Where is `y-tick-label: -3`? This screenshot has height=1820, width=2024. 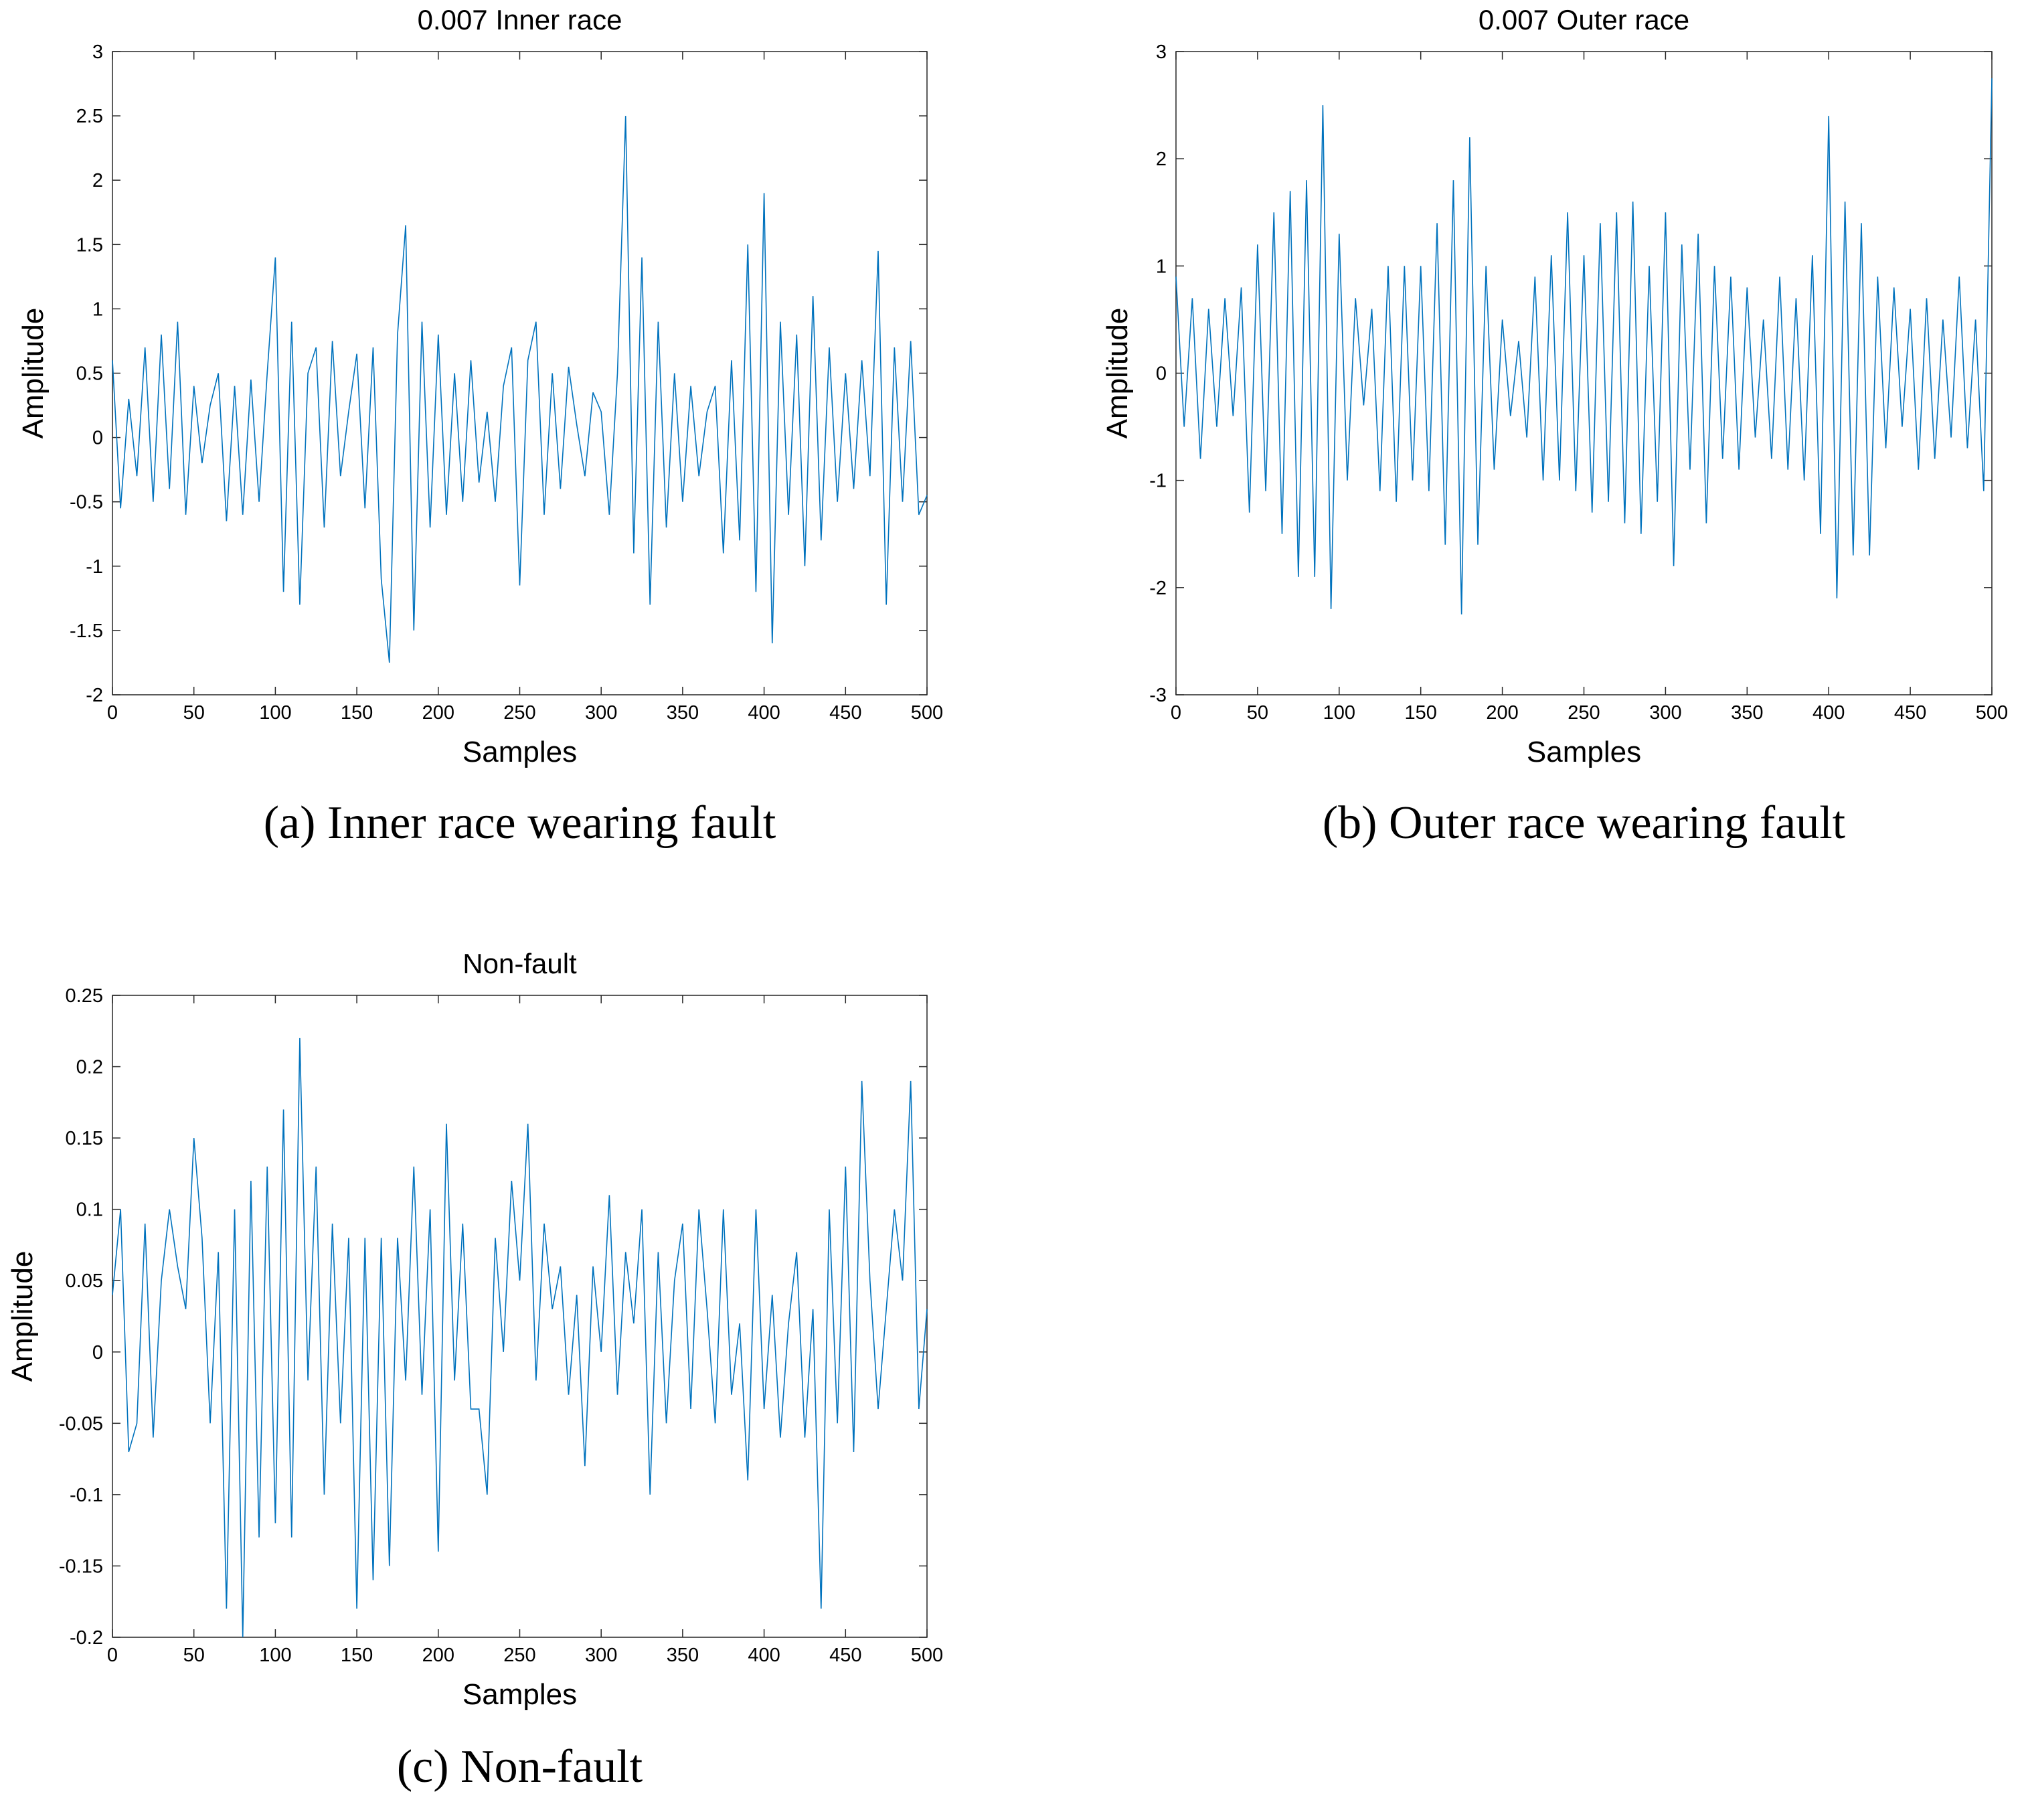
y-tick-label: -3 is located at coordinates (1158, 695).